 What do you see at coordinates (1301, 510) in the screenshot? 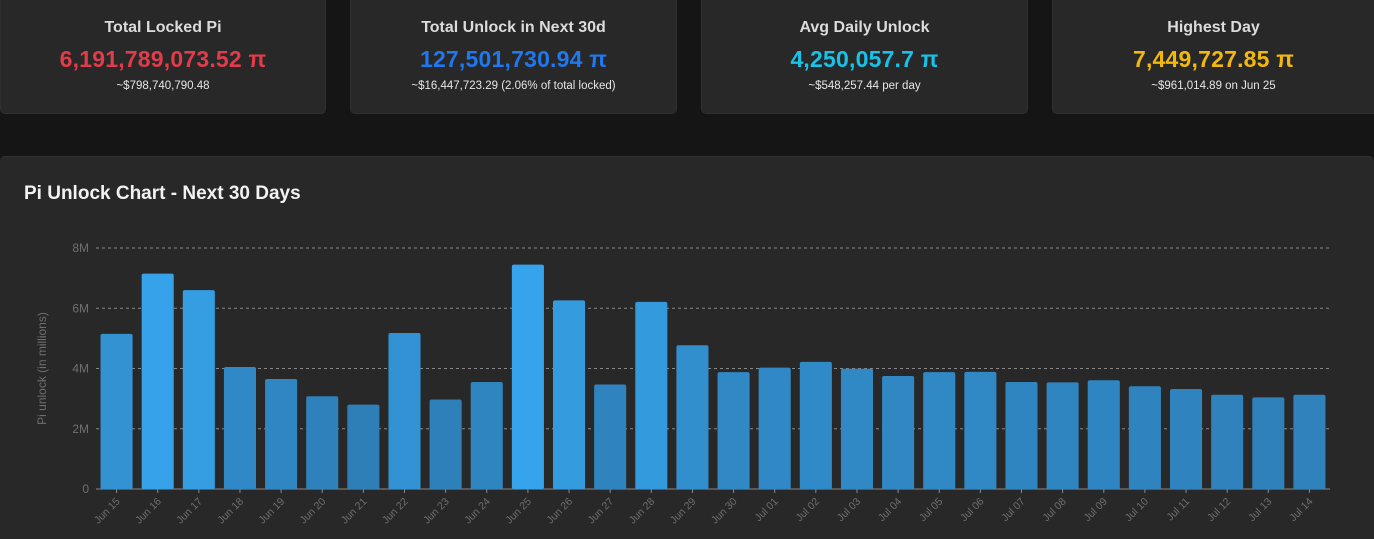
I see `x-tick-label: Jul 14` at bounding box center [1301, 510].